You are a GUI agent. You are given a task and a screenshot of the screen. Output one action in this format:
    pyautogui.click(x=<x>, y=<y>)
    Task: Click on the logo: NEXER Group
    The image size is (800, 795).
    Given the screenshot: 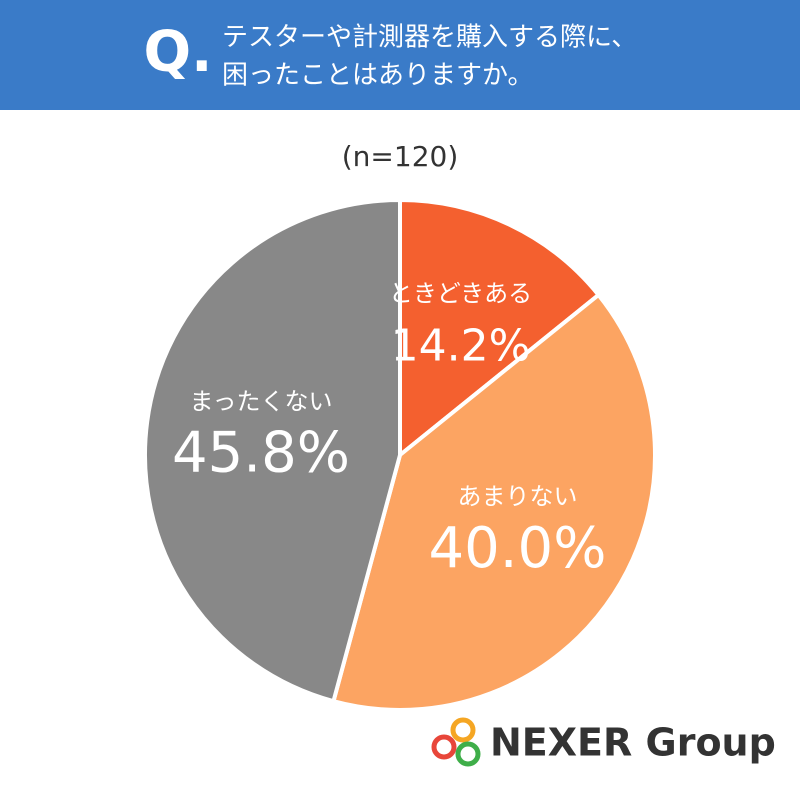 What is the action you would take?
    pyautogui.click(x=603, y=742)
    